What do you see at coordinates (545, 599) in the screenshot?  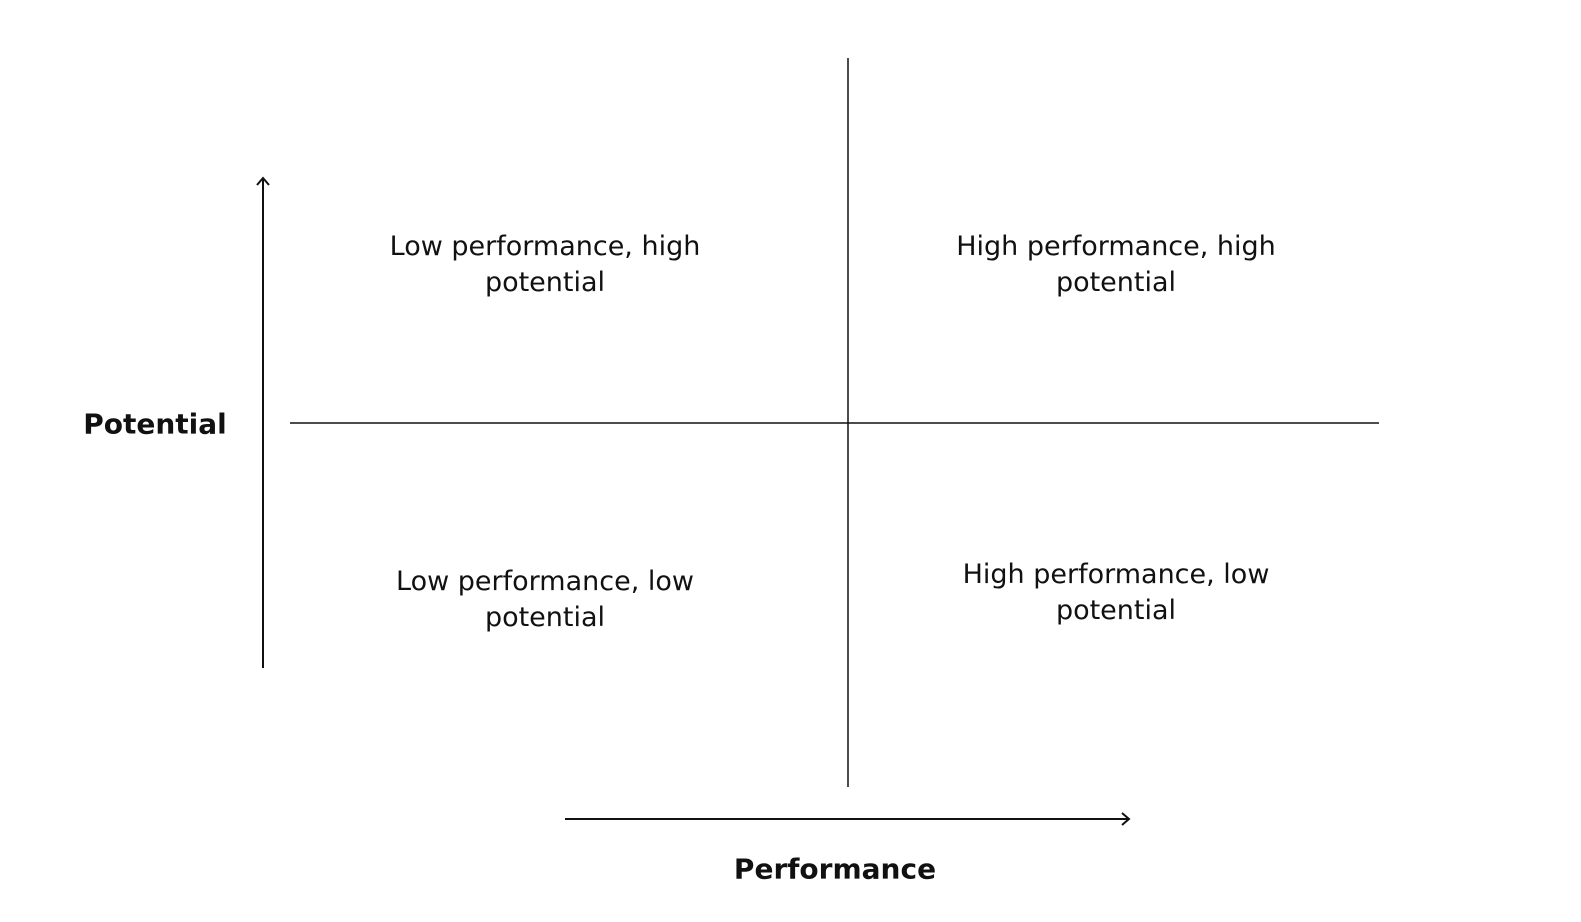 I see `quadrant-label: Low performance, low potential` at bounding box center [545, 599].